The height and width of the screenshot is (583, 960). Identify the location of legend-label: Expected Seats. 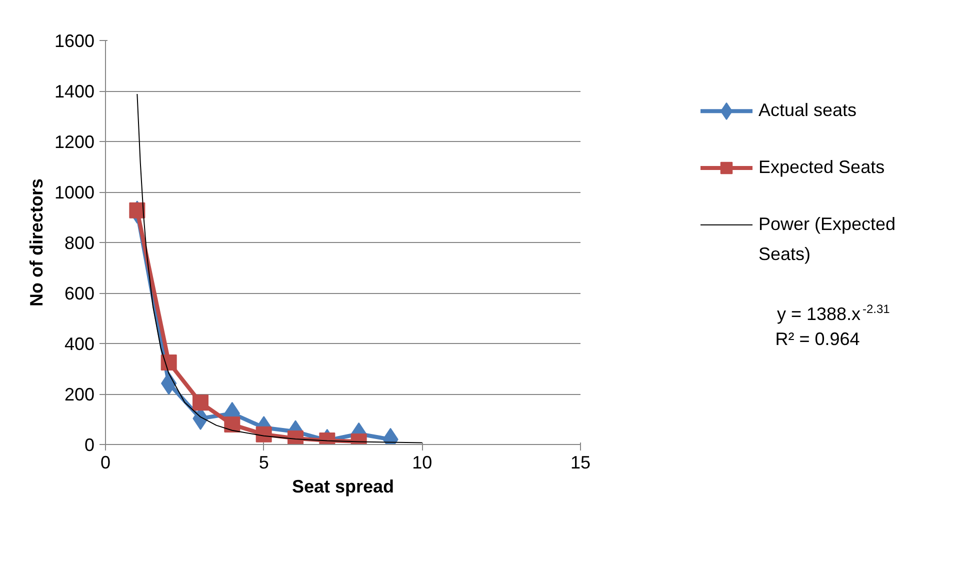
(821, 167).